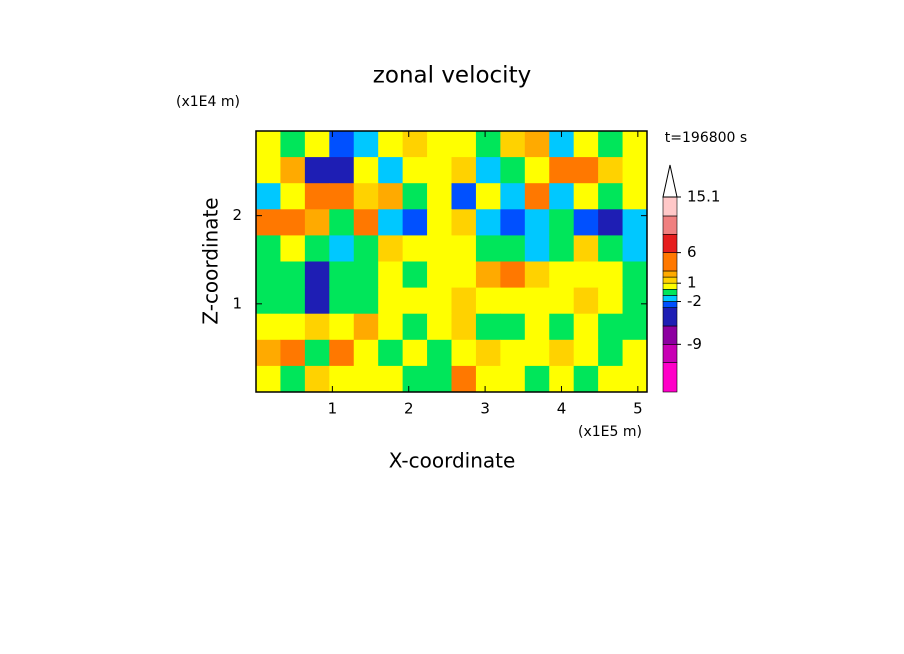  Describe the element at coordinates (638, 409) in the screenshot. I see `x-tick-label: 5` at that location.